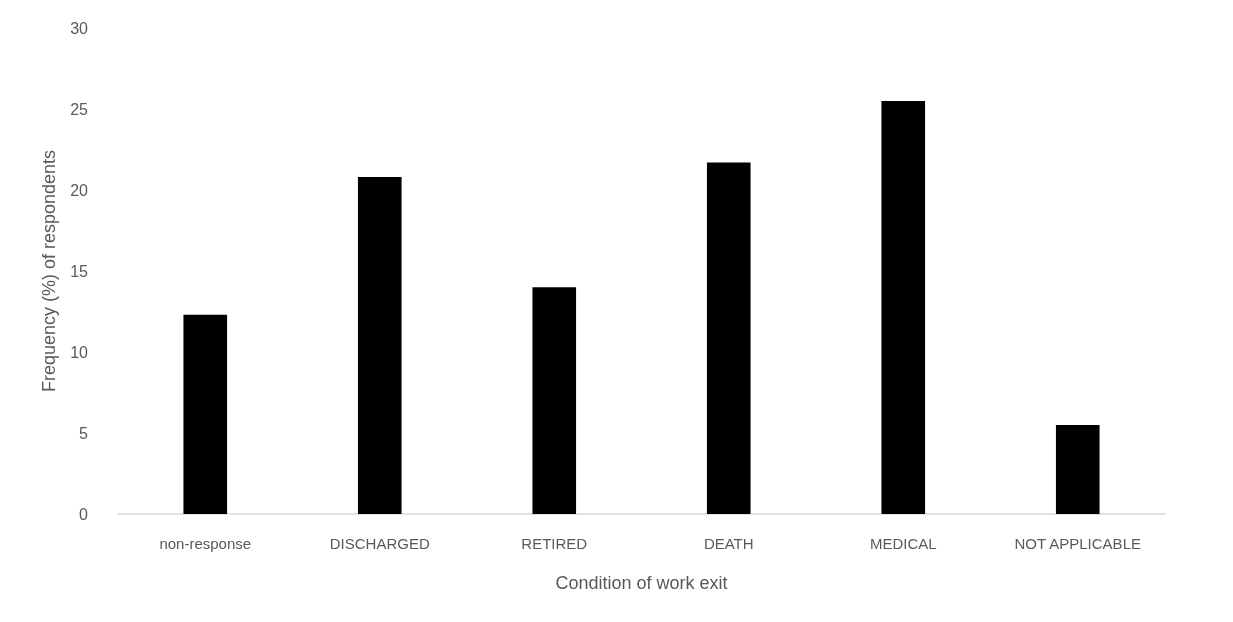  Describe the element at coordinates (903, 543) in the screenshot. I see `x-tick-label: MEDICAL` at that location.